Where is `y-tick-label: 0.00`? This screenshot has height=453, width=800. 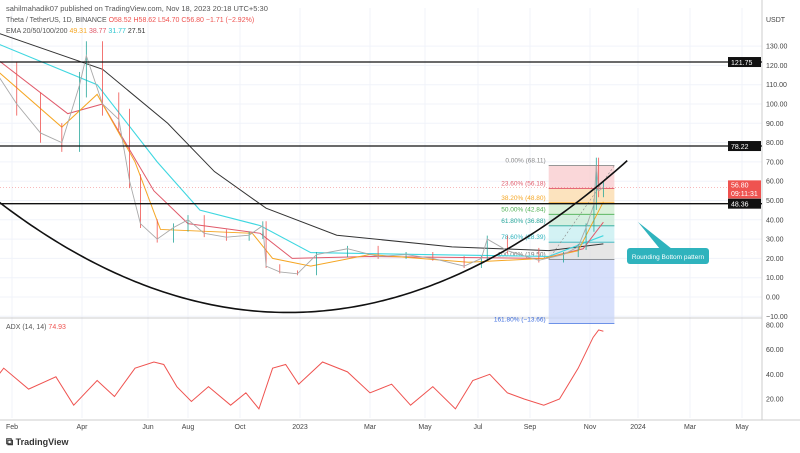
y-tick-label: 0.00 is located at coordinates (773, 298).